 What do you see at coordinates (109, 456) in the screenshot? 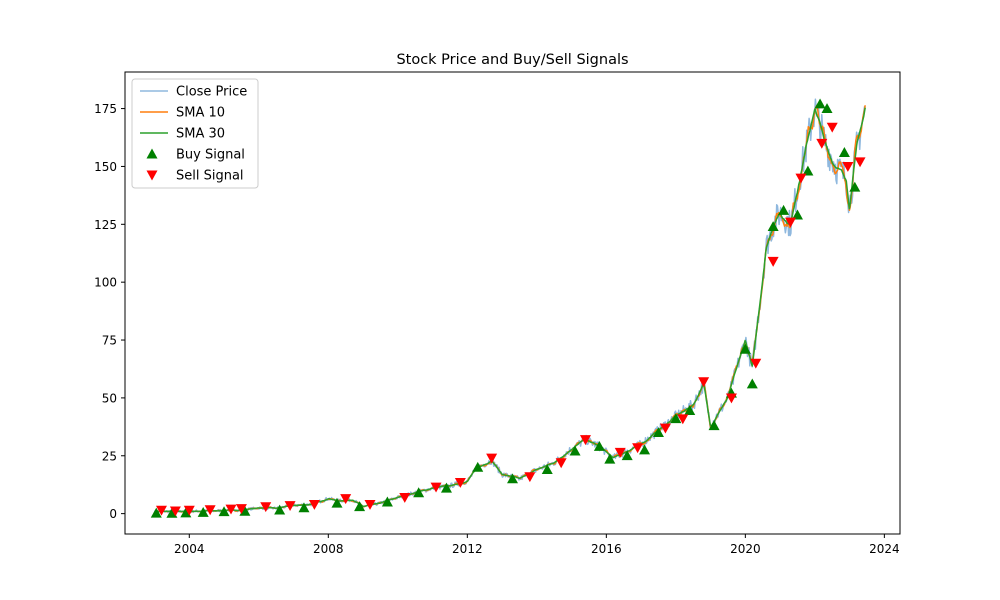
I see `y-tick-label: 25` at bounding box center [109, 456].